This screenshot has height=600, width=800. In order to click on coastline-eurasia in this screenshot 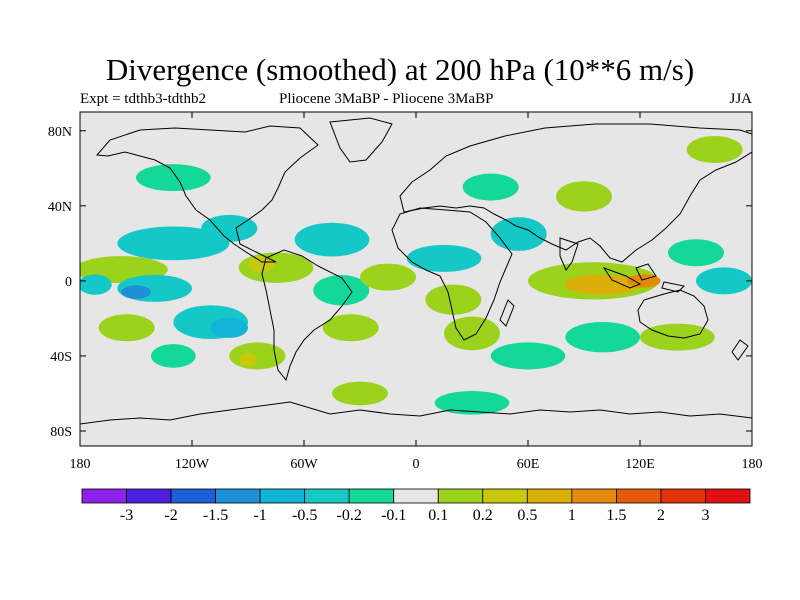, I will do `click(575, 193)`.